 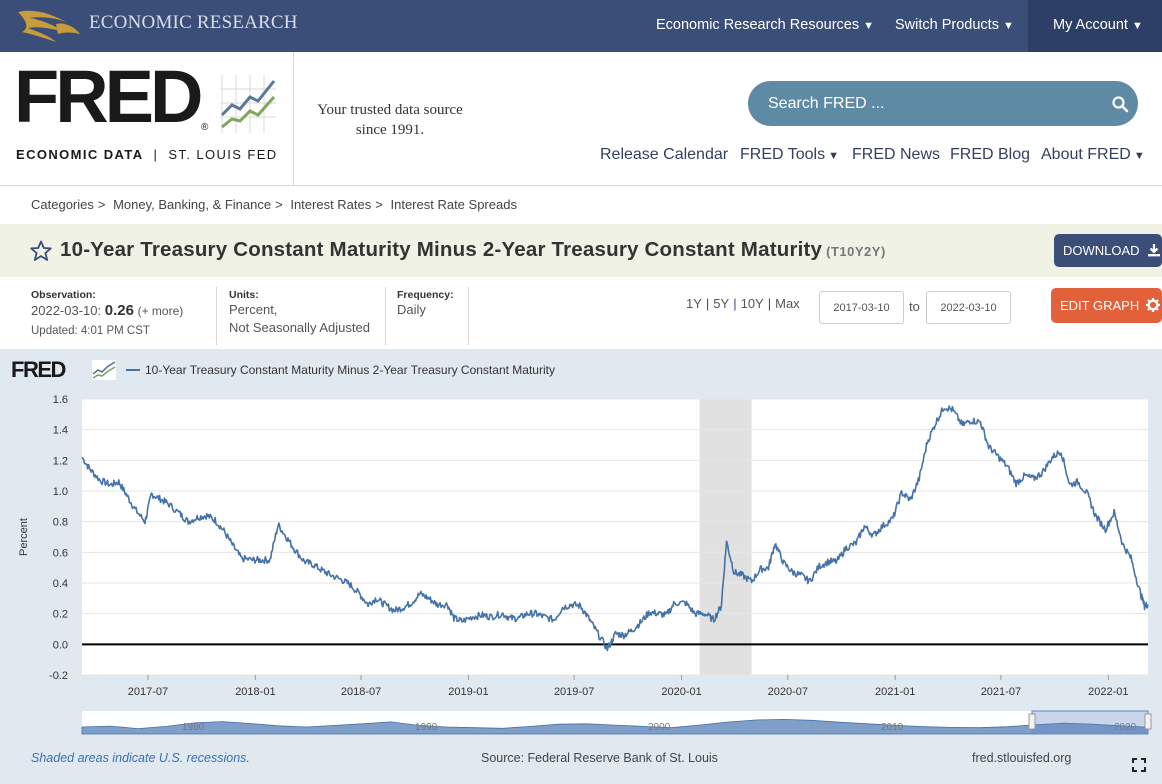 I want to click on nav-release-calendar: Release Calendar, so click(x=664, y=154).